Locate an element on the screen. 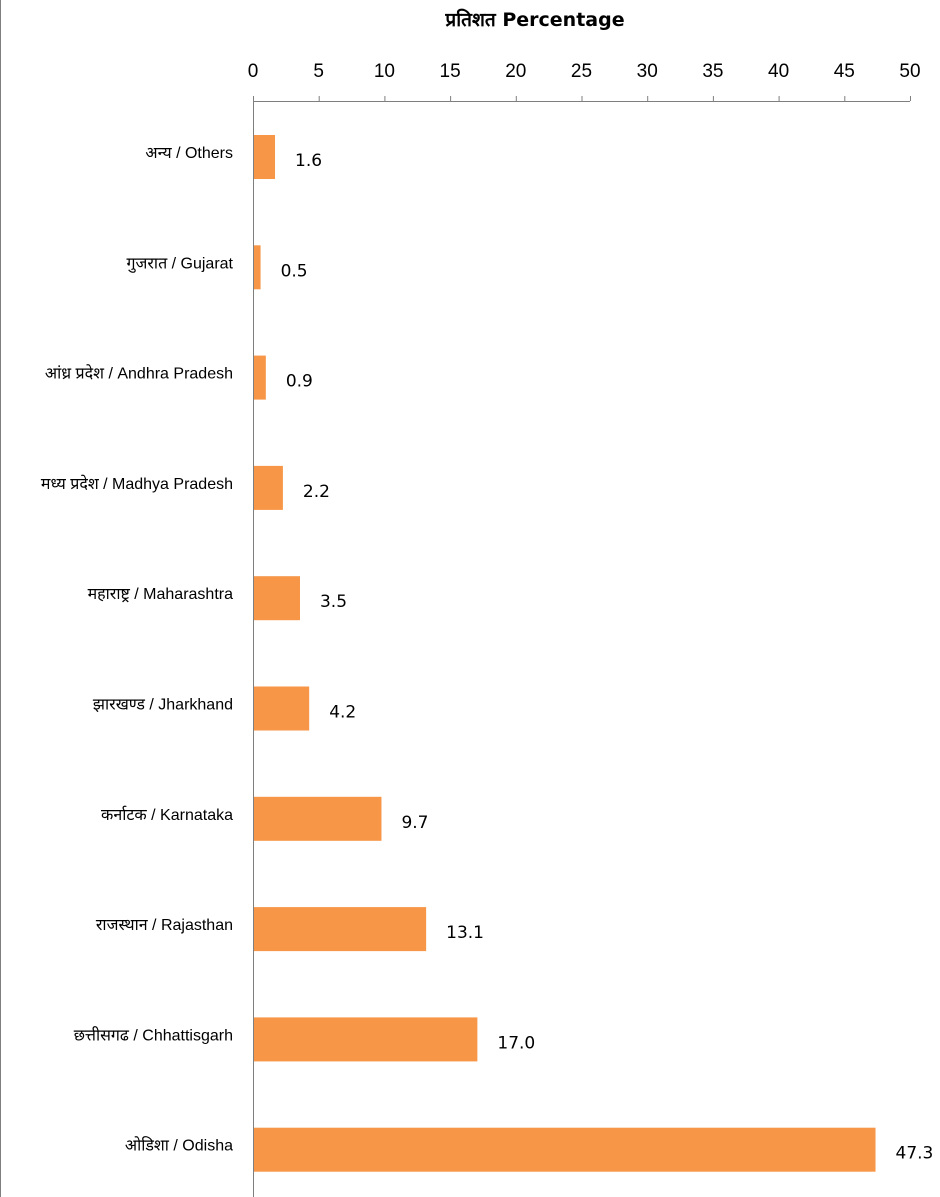  category-label: राजस्थान / Rajasthan is located at coordinates (164, 925).